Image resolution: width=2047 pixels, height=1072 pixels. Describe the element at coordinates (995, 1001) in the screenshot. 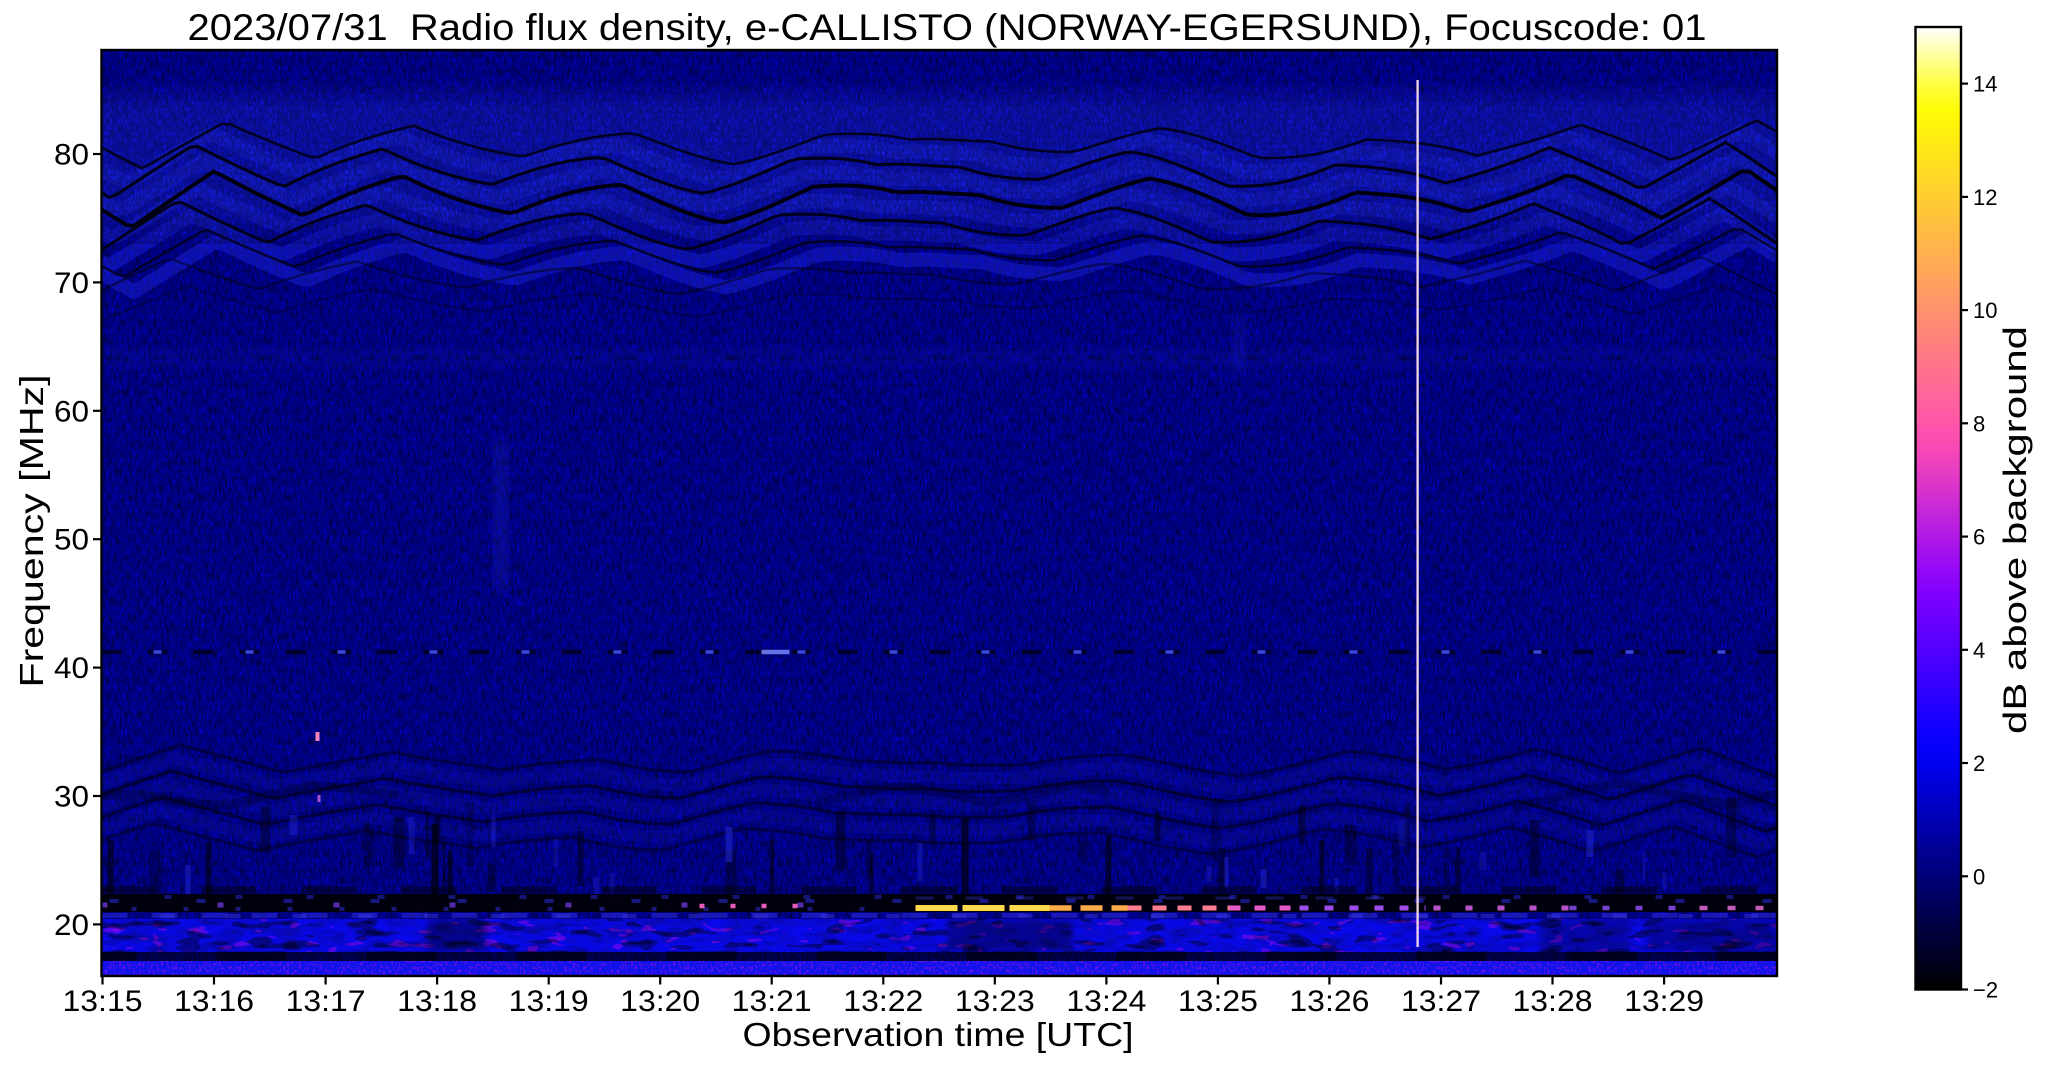

I see `svg-text: 13:23` at that location.